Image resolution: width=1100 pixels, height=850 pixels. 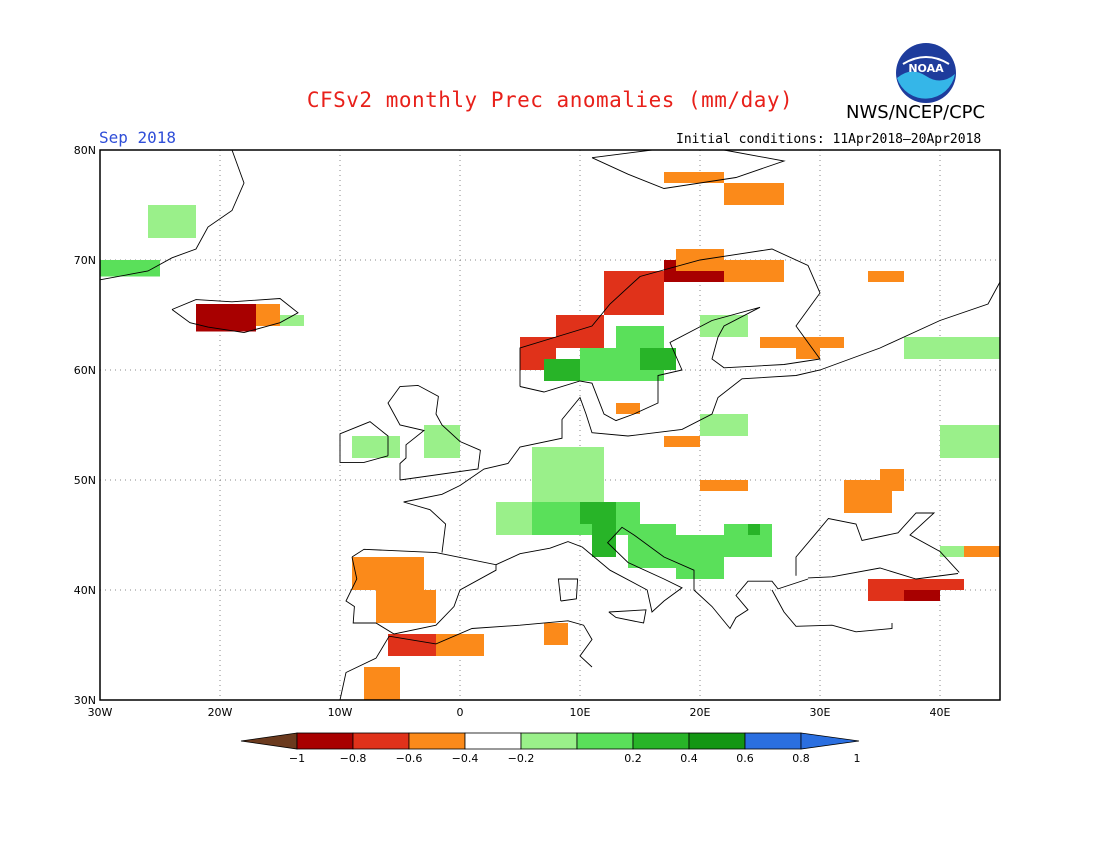 I want to click on lon-tick-label: 40E, so click(x=940, y=712).